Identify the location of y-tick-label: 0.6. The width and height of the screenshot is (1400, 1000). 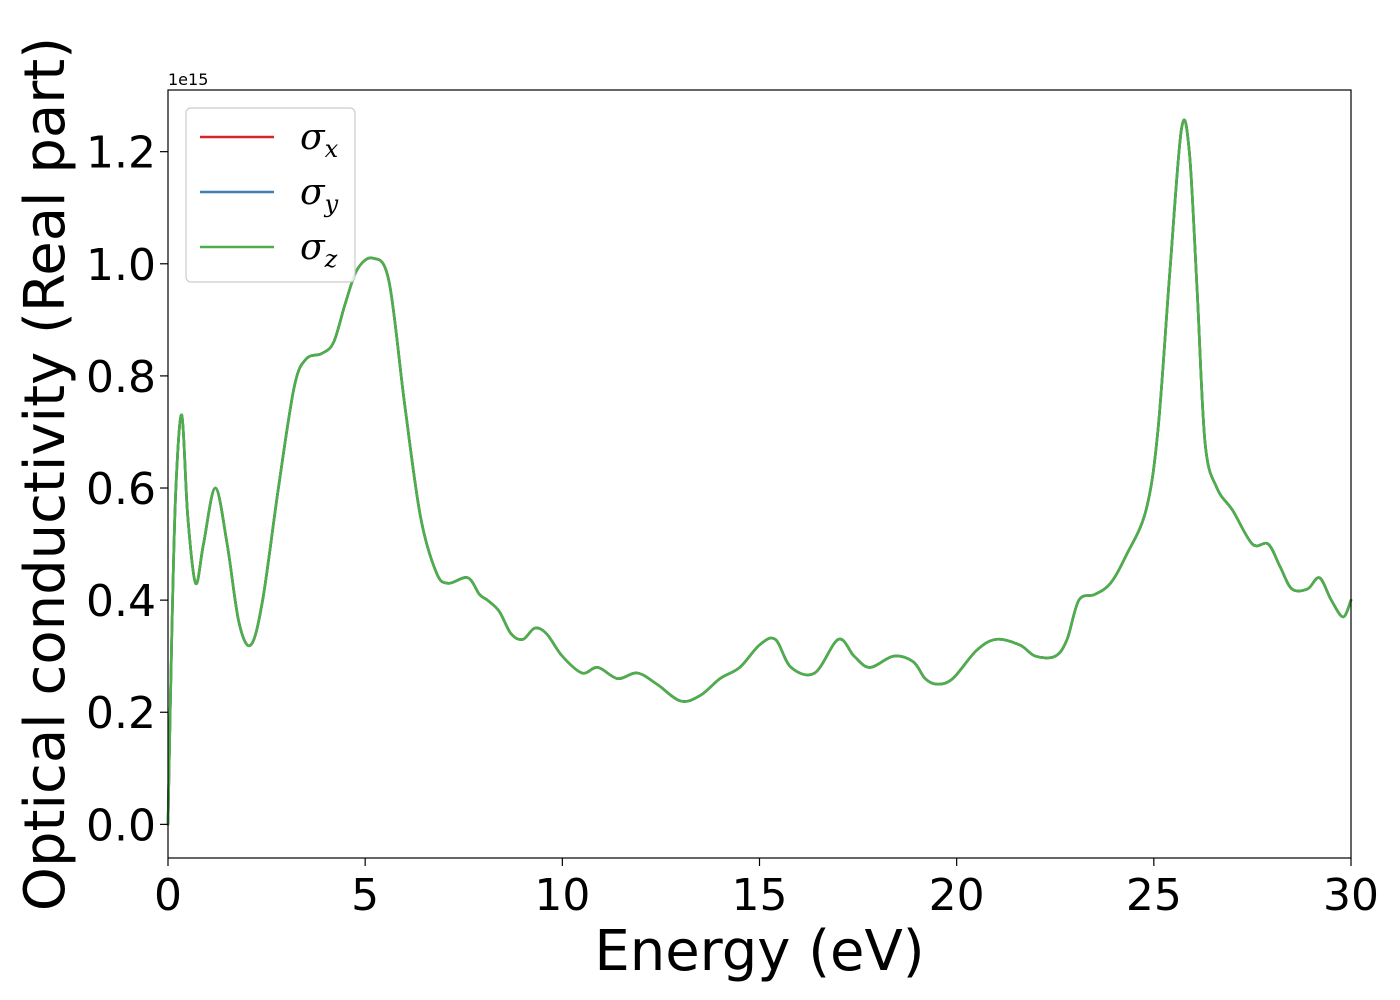
(121, 489).